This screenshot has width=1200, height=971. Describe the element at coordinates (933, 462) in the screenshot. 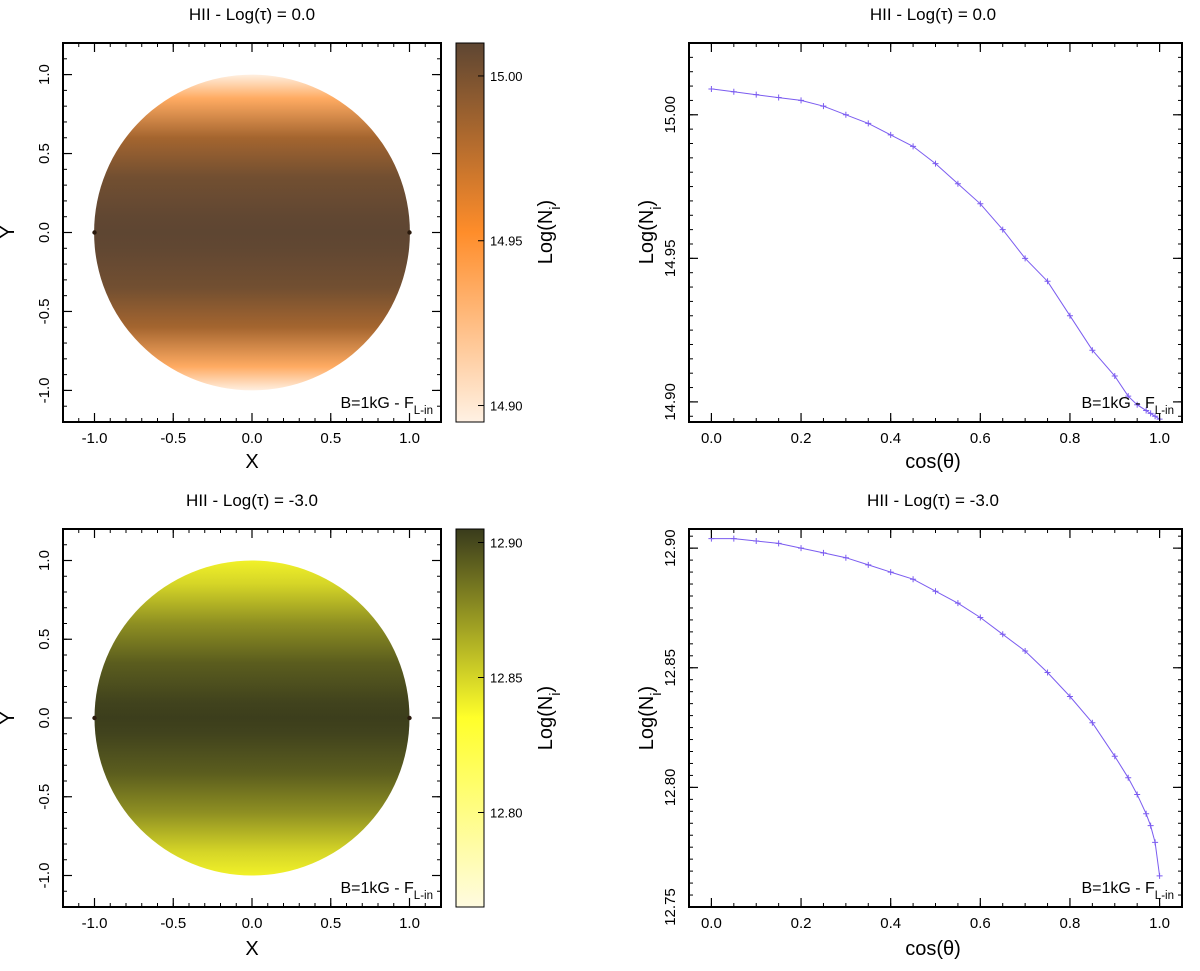

I see `x-axis-label: cos(θ)` at that location.